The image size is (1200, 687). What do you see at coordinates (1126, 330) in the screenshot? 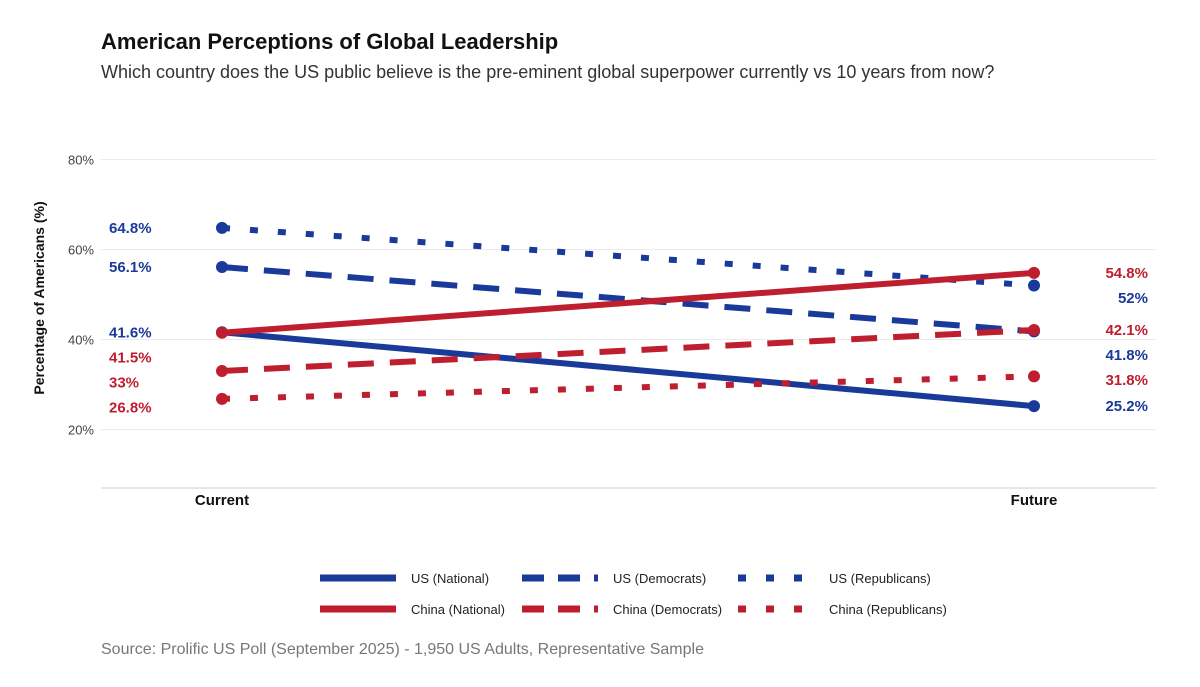
I see `data-label: 42.1%` at bounding box center [1126, 330].